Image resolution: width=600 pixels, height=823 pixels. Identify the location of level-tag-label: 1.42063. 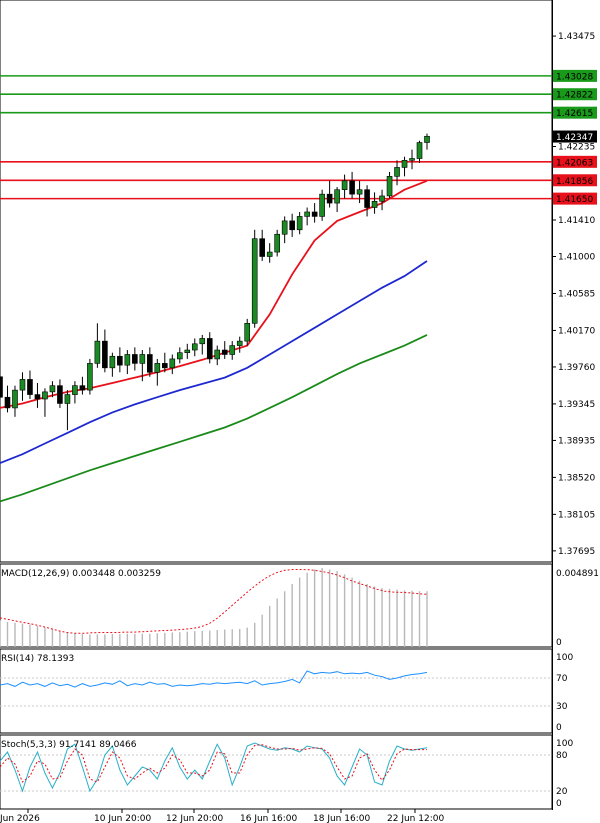
(574, 163).